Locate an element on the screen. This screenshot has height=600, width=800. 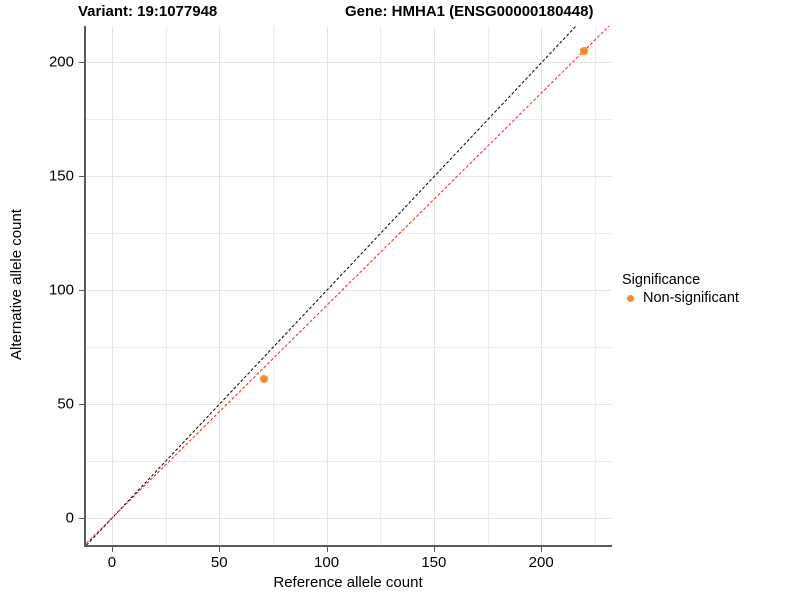
y-tick-label: 0 is located at coordinates (69, 518).